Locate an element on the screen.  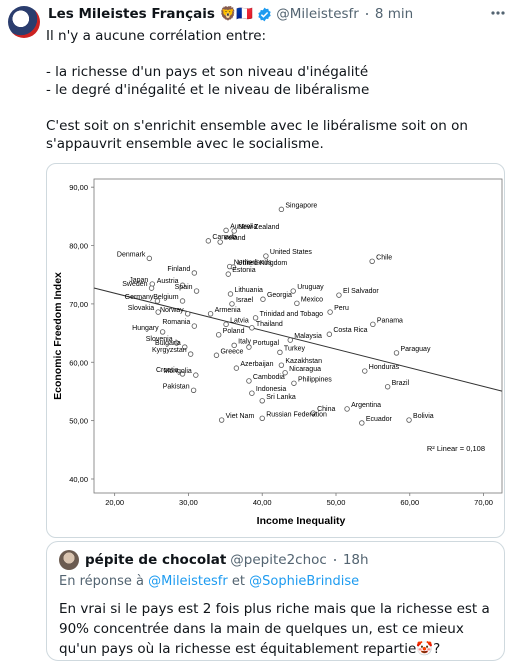
avatar is located at coordinates (24, 22).